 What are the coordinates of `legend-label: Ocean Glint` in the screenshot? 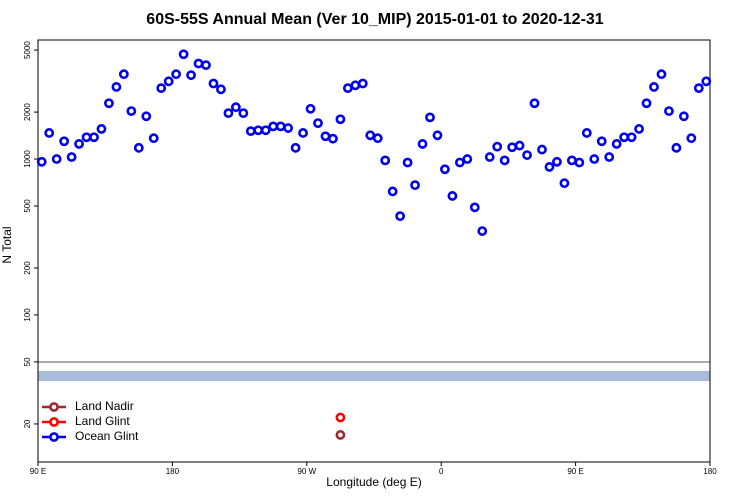 It's located at (107, 436).